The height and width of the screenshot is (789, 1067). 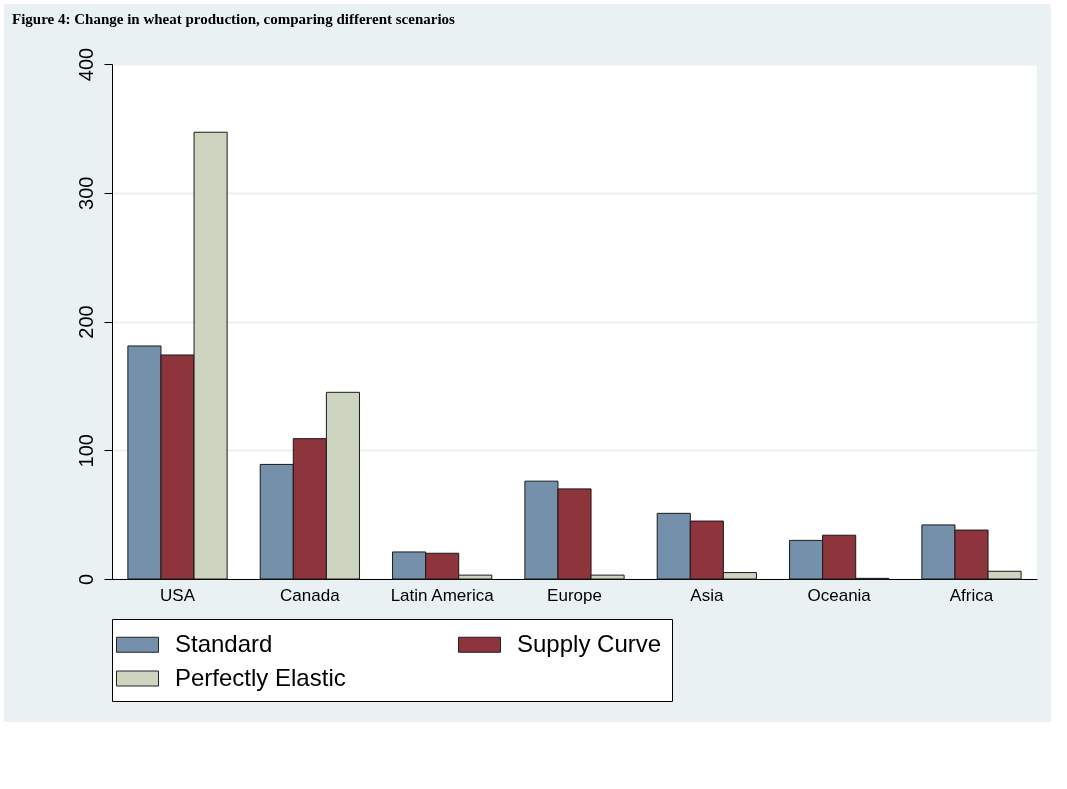 What do you see at coordinates (442, 595) in the screenshot?
I see `x-tick-label: Latin America` at bounding box center [442, 595].